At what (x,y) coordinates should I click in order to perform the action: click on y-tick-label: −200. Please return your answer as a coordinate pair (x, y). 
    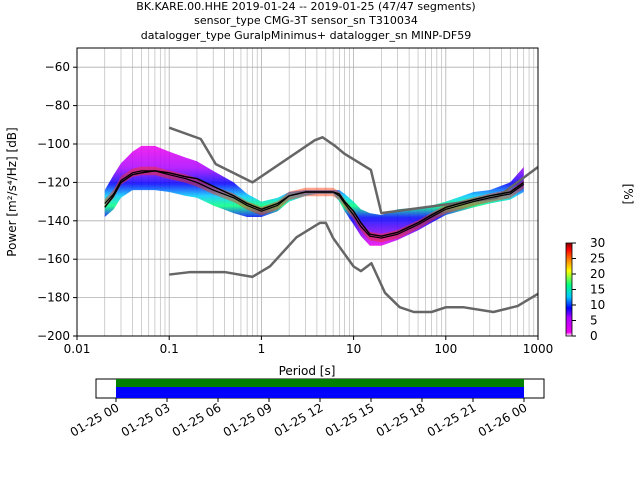
    Looking at the image, I should click on (53, 336).